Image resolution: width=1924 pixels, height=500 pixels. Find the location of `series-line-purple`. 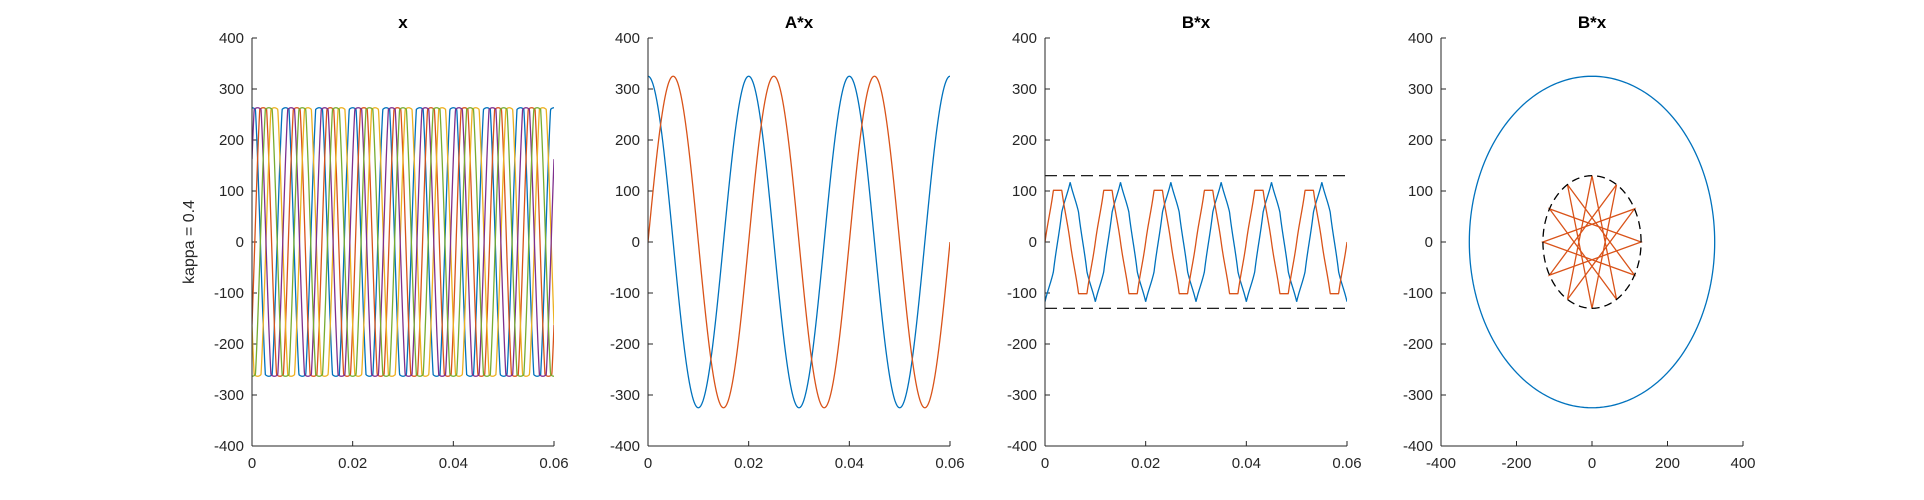

series-line-purple is located at coordinates (403, 242).